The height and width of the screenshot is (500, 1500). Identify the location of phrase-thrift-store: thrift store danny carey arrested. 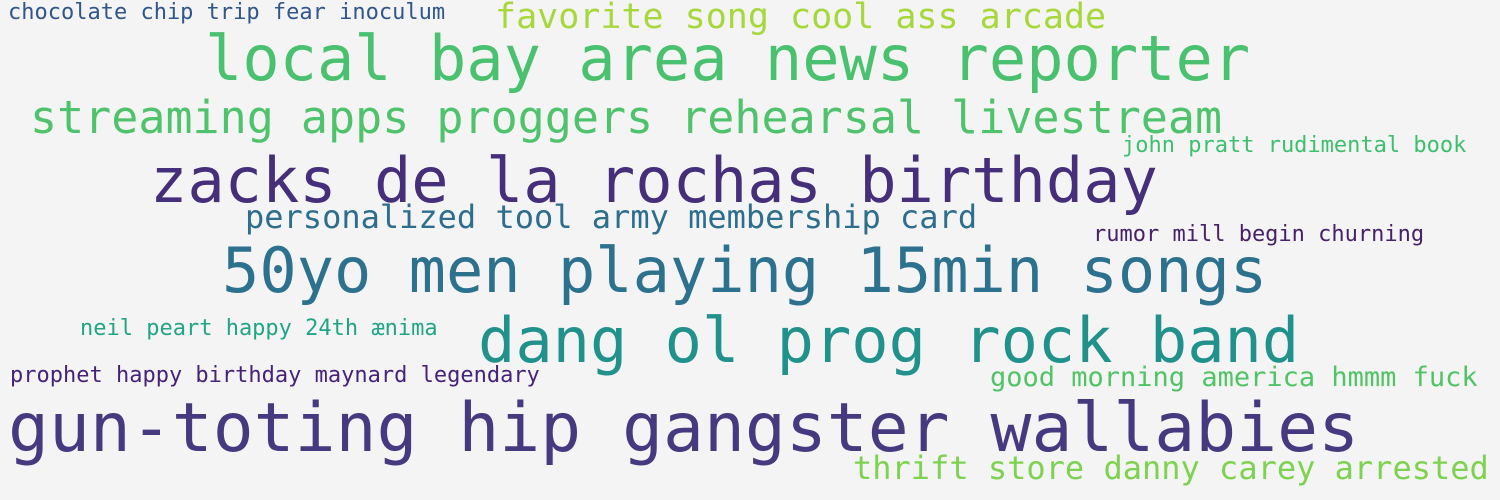
(1171, 468).